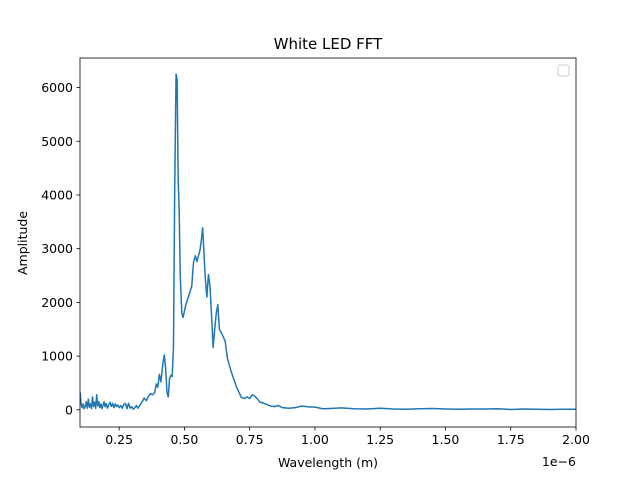 The image size is (640, 480). What do you see at coordinates (57, 302) in the screenshot?
I see `y-tick-label: 2000` at bounding box center [57, 302].